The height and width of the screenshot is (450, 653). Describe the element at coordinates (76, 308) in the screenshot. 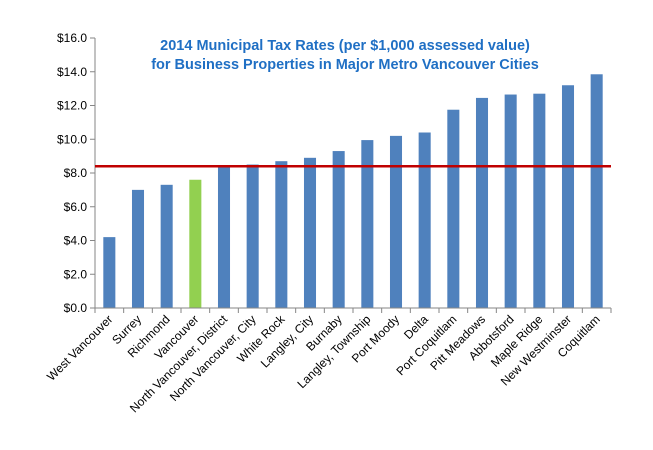

I see `y-tick-label: $0.0` at that location.